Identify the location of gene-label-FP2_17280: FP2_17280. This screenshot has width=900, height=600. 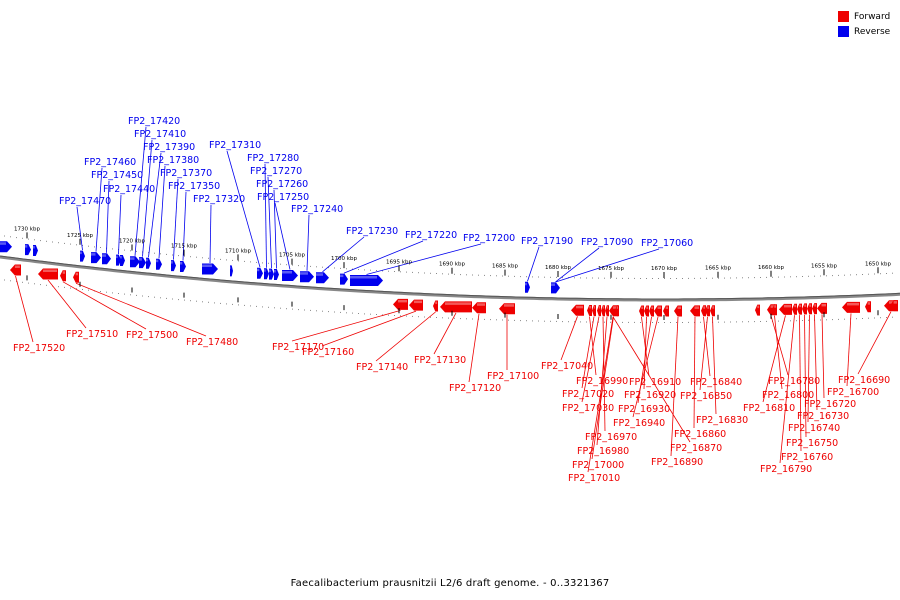
(273, 158).